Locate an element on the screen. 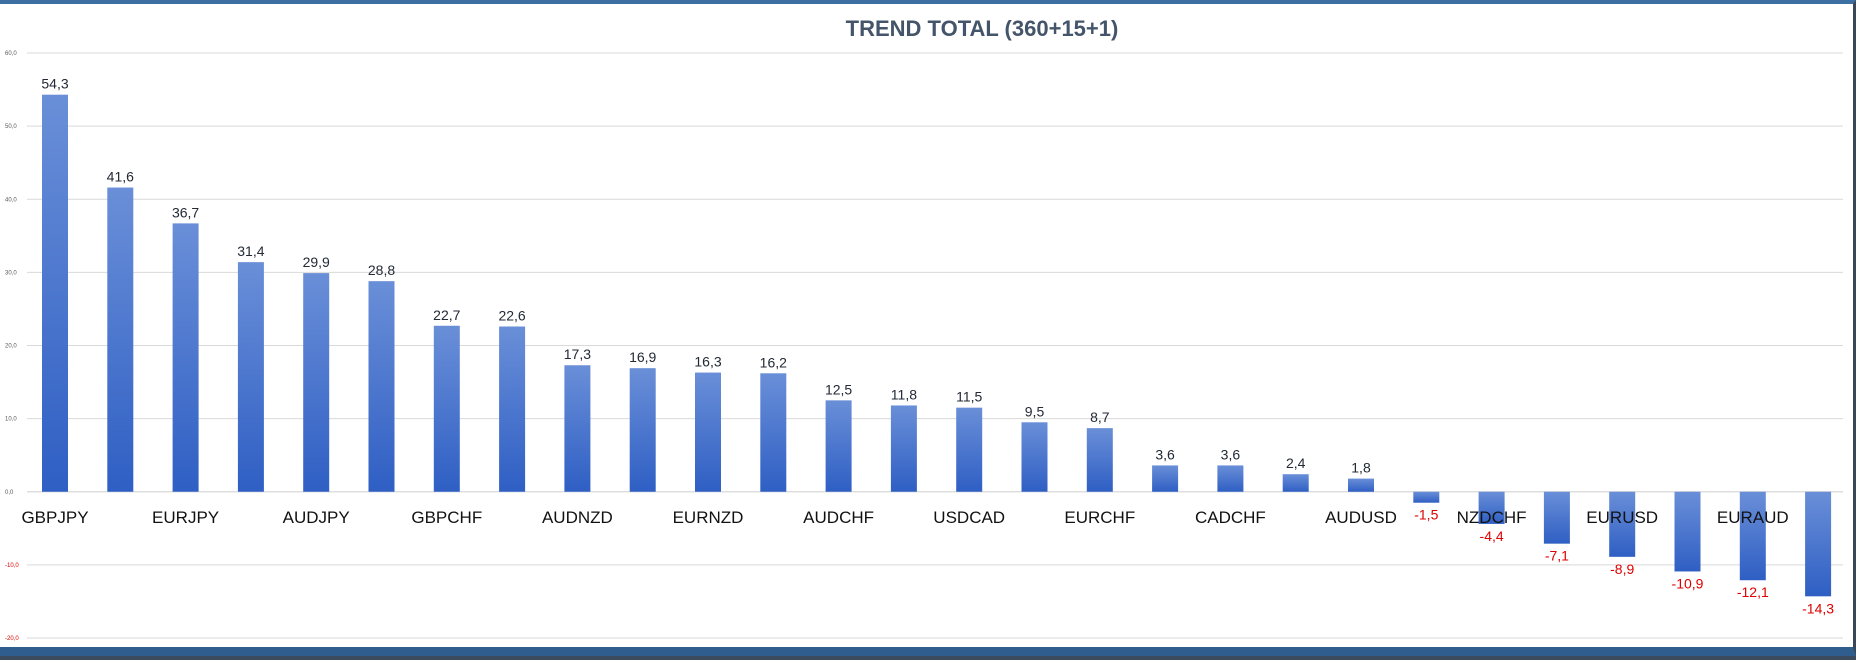 The image size is (1856, 660). data-label: 11,8 is located at coordinates (904, 394).